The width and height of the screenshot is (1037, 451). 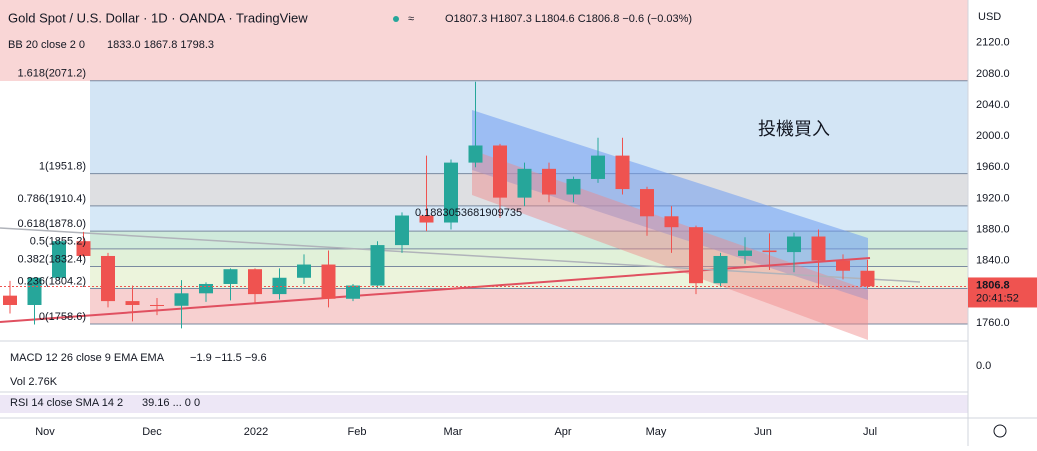 I want to click on x-tick-label: Dec, so click(x=152, y=432).